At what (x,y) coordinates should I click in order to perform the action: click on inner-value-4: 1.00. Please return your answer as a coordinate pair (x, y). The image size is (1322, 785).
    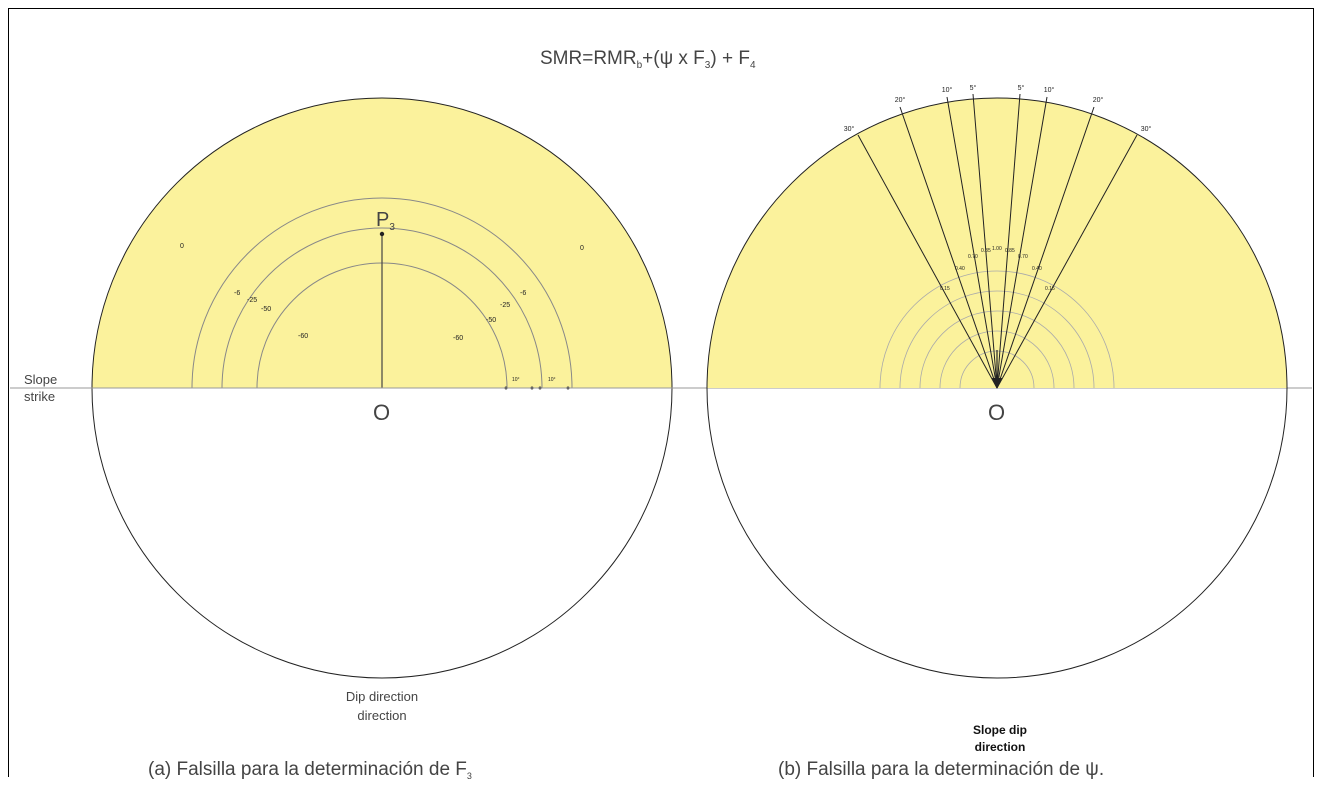
    Looking at the image, I should click on (997, 249).